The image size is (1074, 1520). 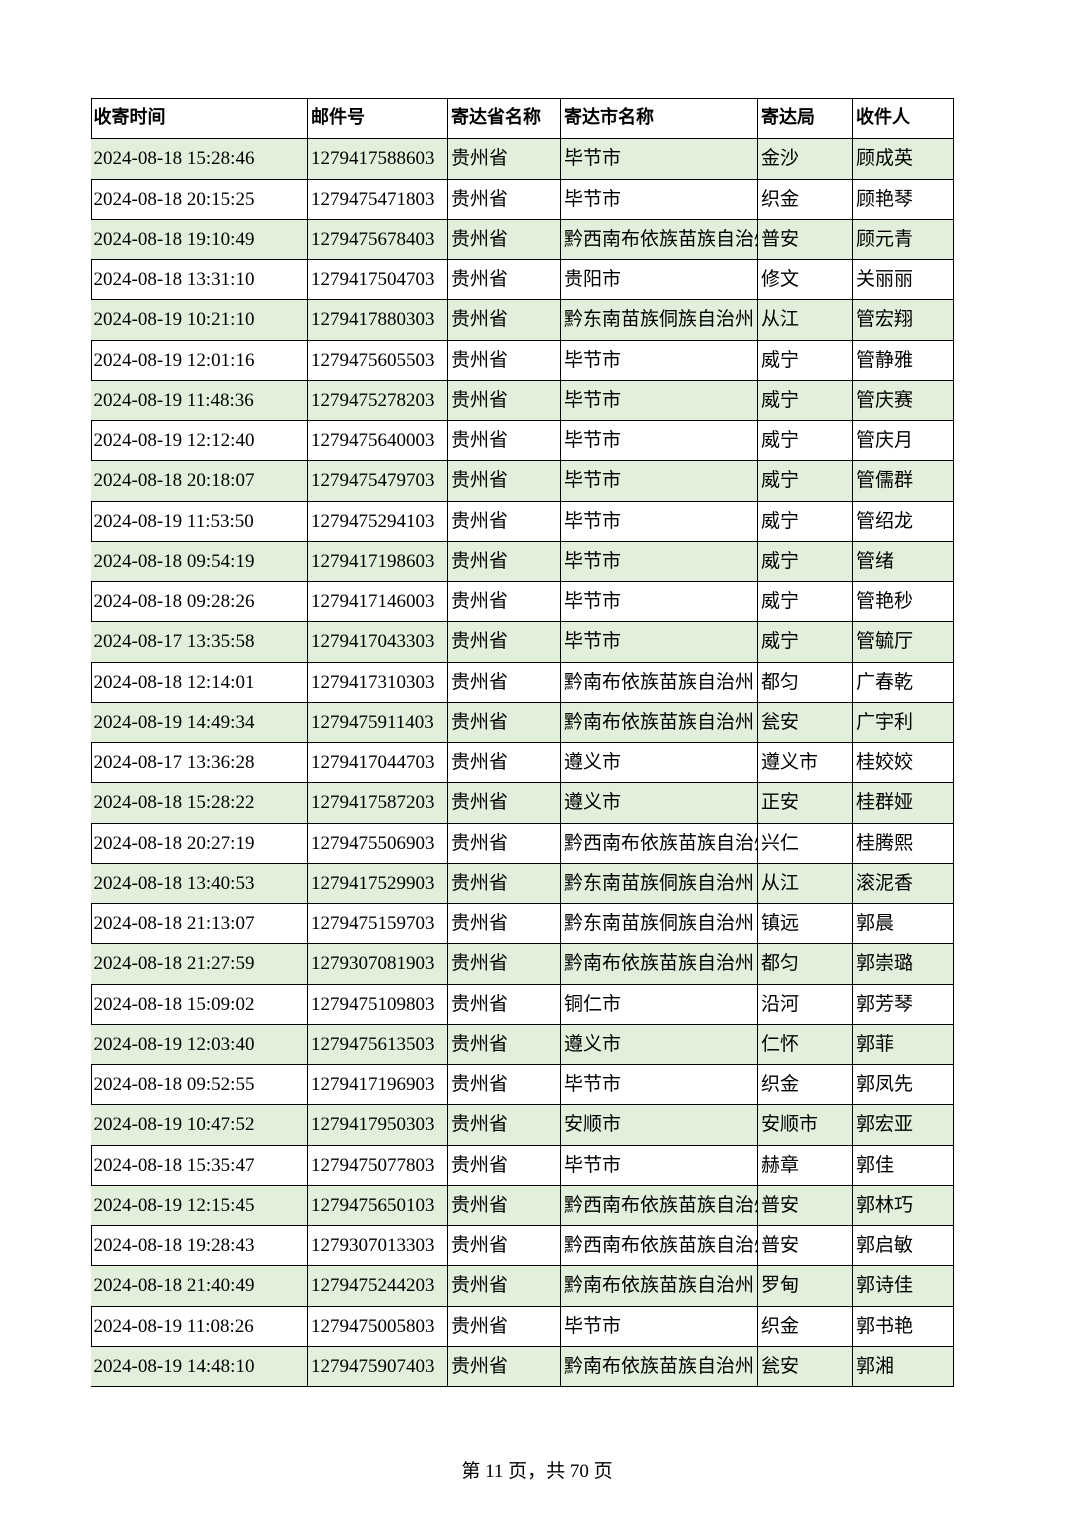 What do you see at coordinates (199, 883) in the screenshot?
I see `table-cell: 2024-08-18 13:40:53` at bounding box center [199, 883].